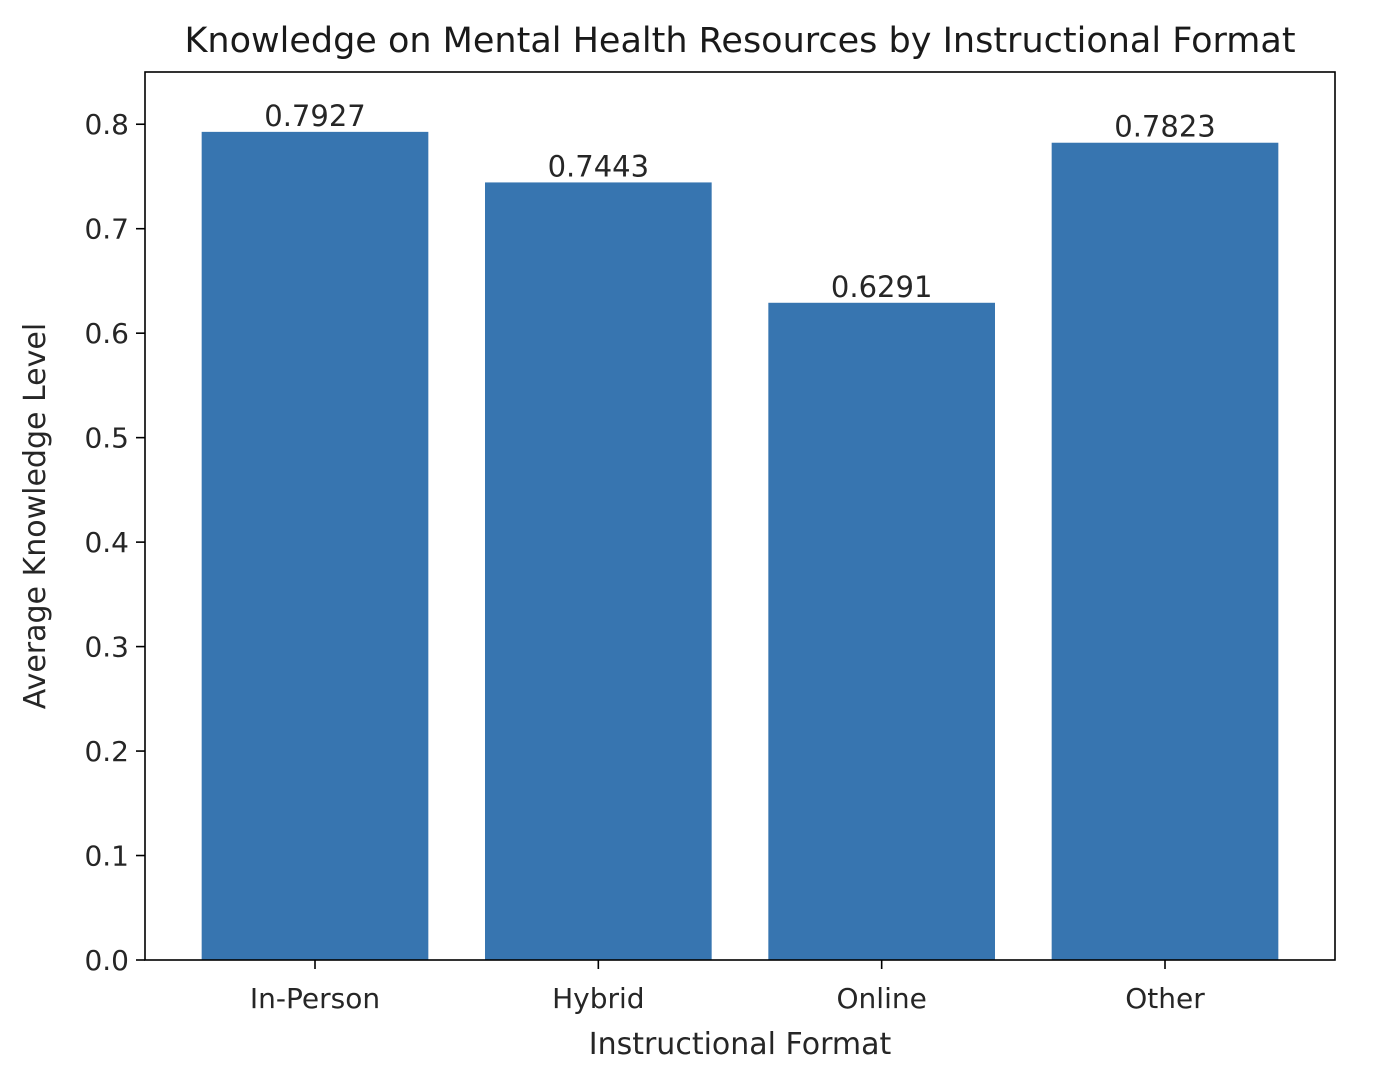 The width and height of the screenshot is (1398, 1086). What do you see at coordinates (881, 631) in the screenshot?
I see `bar-online` at bounding box center [881, 631].